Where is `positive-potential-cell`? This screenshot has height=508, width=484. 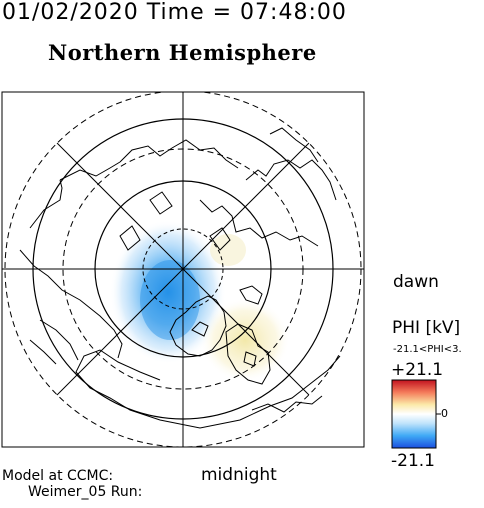
positive-potential-cell is located at coordinates (245, 340).